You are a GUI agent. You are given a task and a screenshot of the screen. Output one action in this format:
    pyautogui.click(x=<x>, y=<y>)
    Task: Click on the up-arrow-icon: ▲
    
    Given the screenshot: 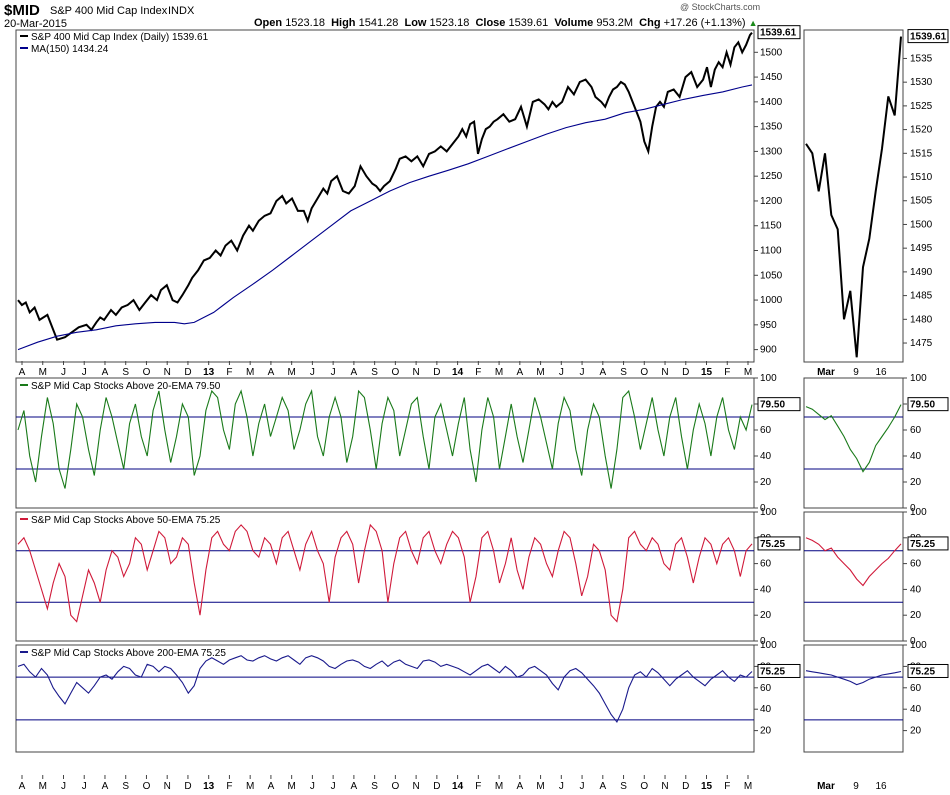 What is the action you would take?
    pyautogui.click(x=753, y=23)
    